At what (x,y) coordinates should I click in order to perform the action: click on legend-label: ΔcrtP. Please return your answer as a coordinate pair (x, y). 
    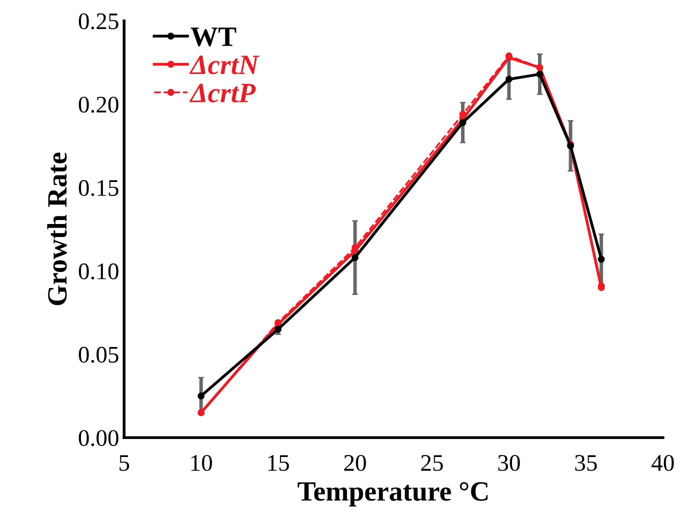
    Looking at the image, I should click on (222, 93).